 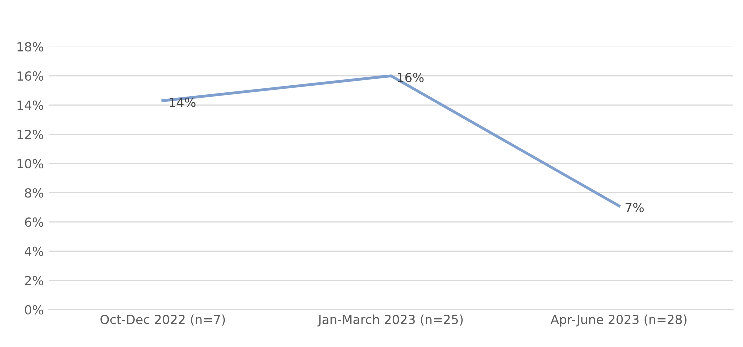 I want to click on y-tick-label: 16%, so click(x=31, y=76).